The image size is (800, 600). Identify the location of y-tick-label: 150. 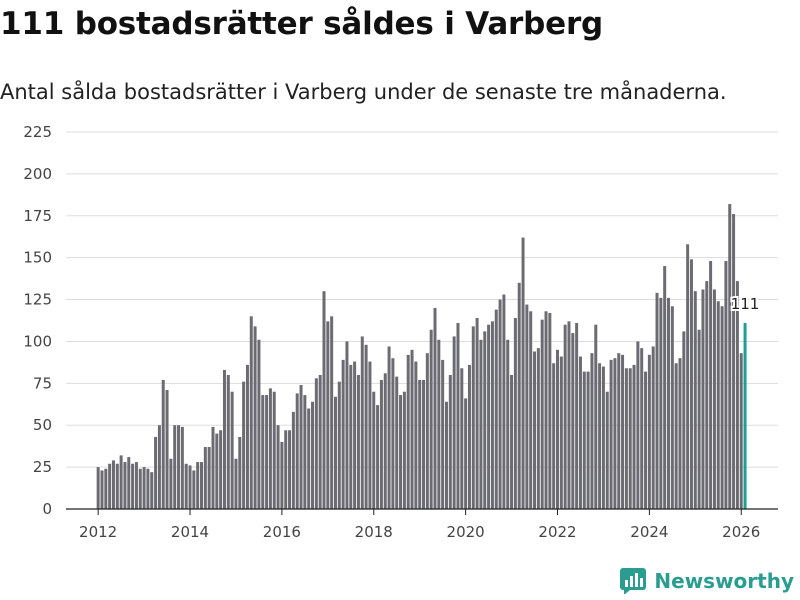
(37, 258).